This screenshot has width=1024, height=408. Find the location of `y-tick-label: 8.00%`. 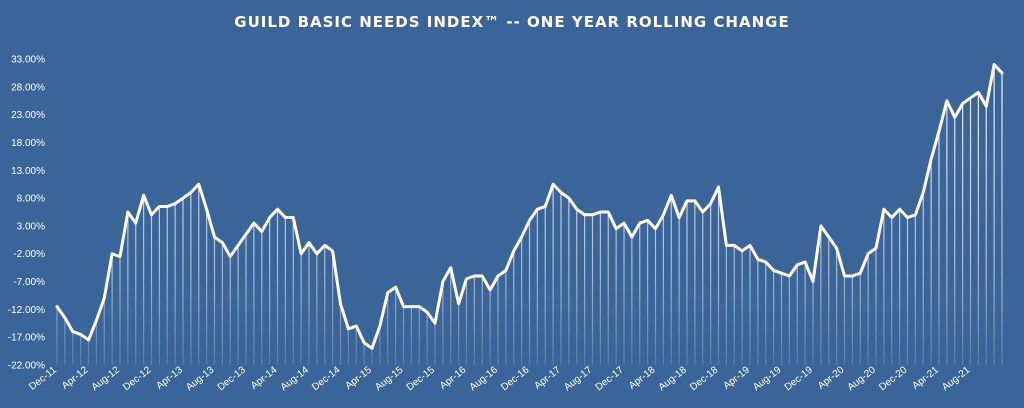

y-tick-label: 8.00% is located at coordinates (31, 199).